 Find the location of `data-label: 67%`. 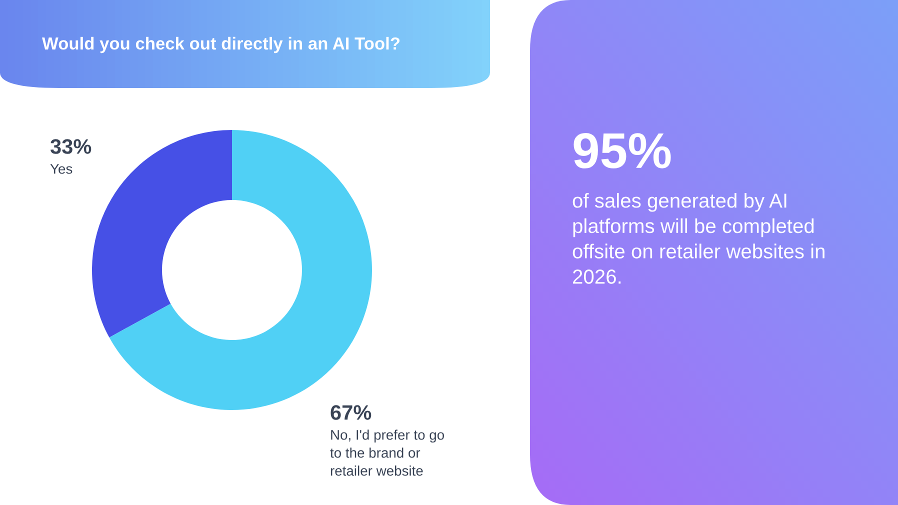

data-label: 67% is located at coordinates (351, 412).